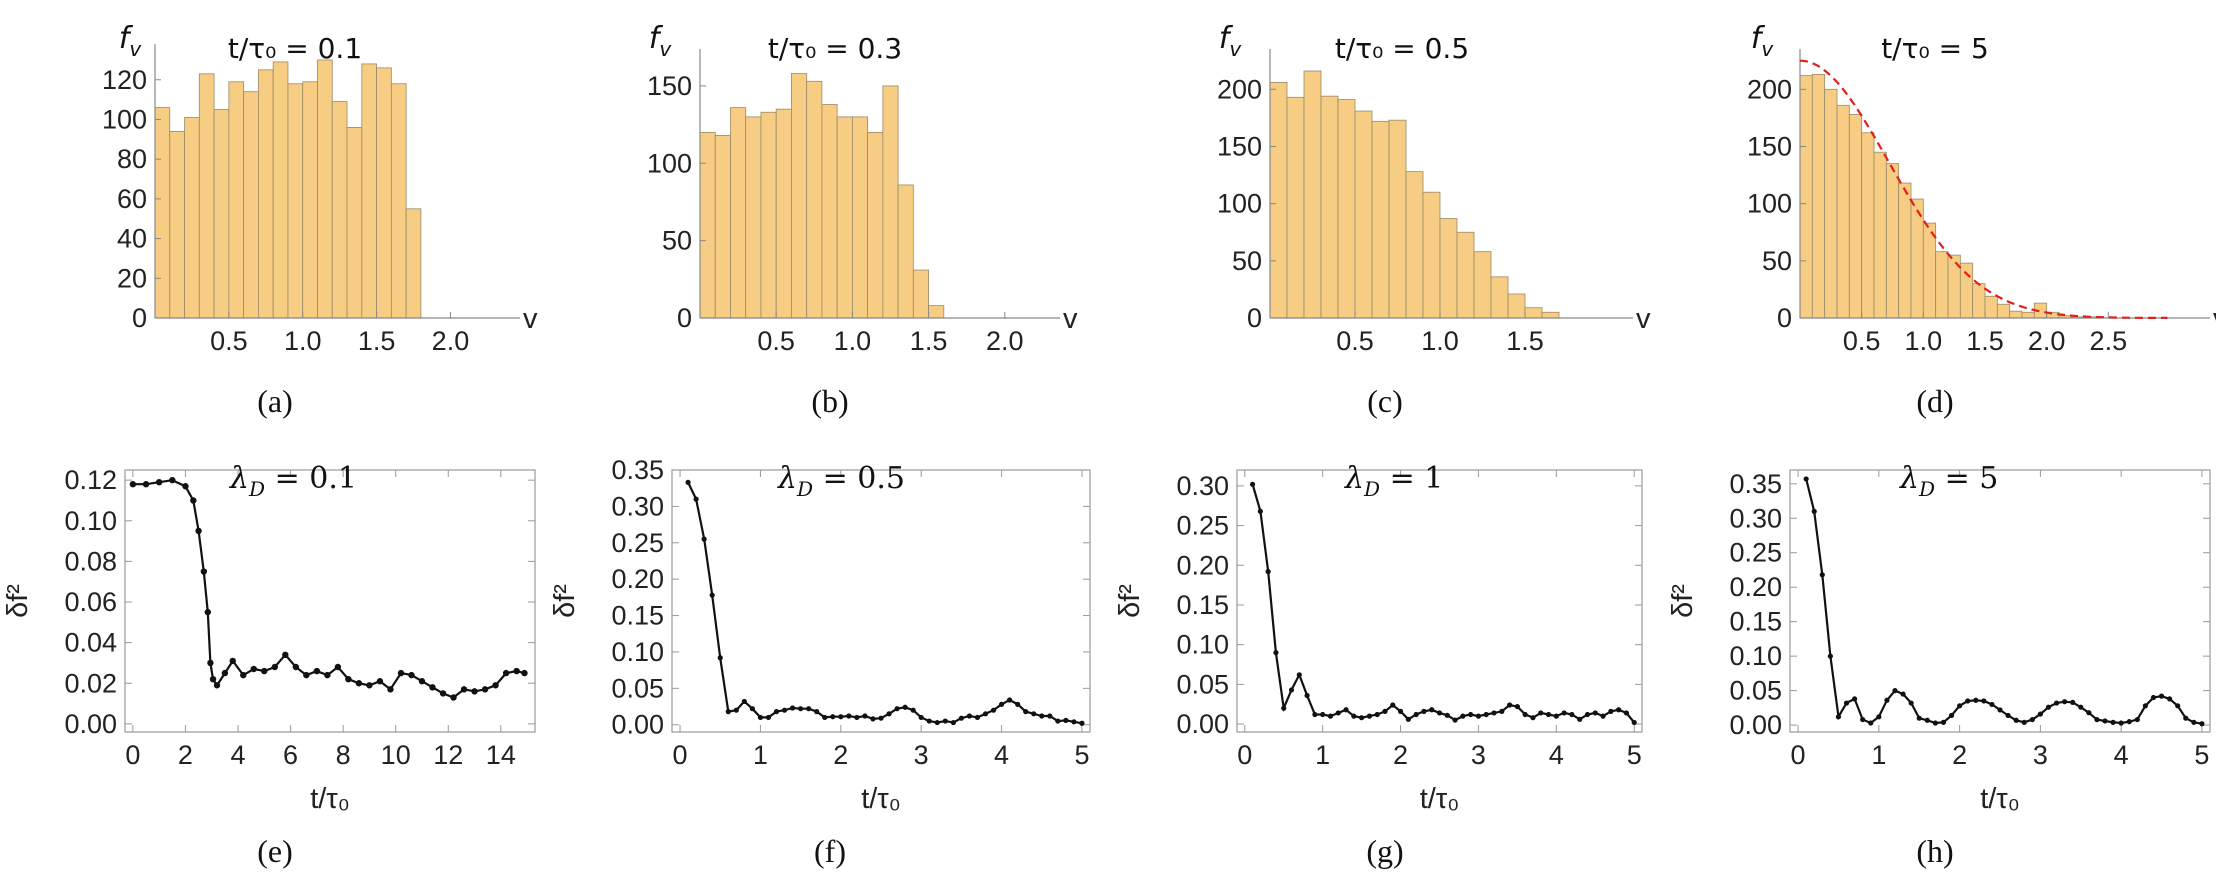 Image resolution: width=2216 pixels, height=880 pixels. What do you see at coordinates (18, 601) in the screenshot?
I see `y-axis-label: δf²` at bounding box center [18, 601].